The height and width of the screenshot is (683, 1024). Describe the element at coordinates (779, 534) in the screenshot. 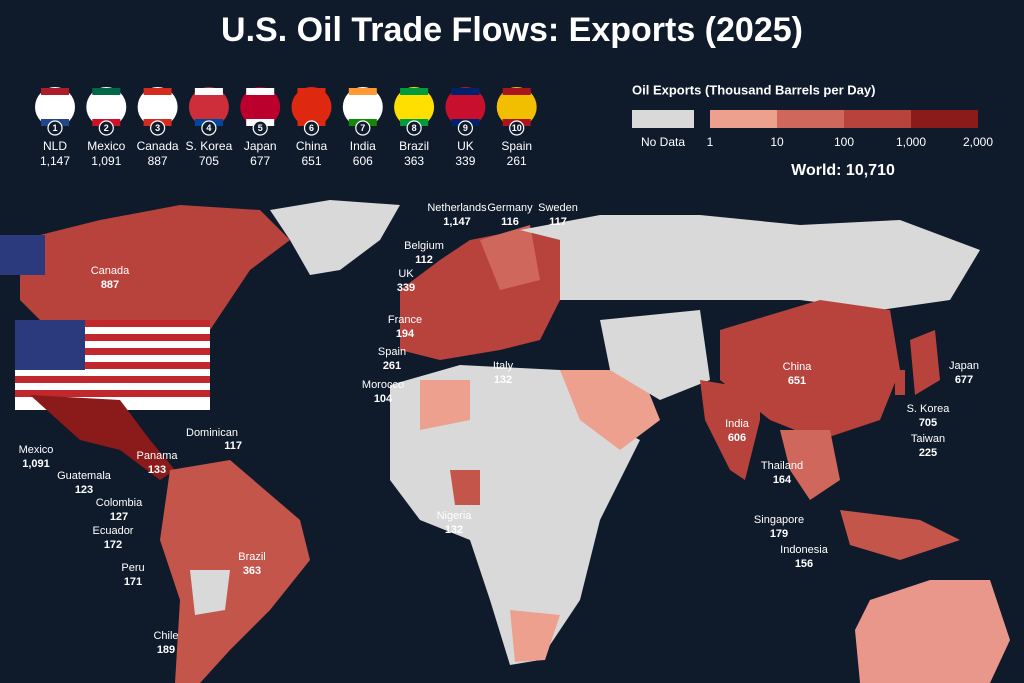

I see `map-label-value: 179` at that location.